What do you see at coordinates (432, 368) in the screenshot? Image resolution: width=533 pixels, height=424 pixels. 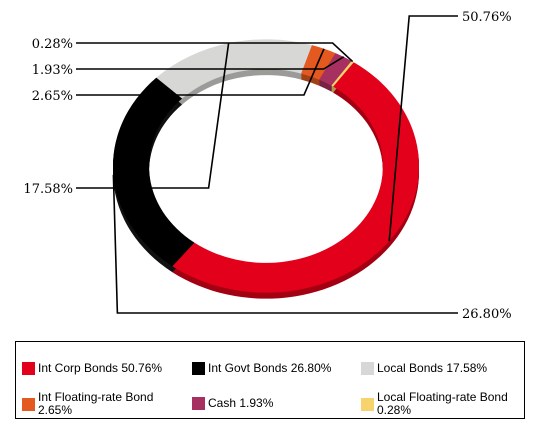 I see `legend-label: Local Bonds 17.58%` at bounding box center [432, 368].